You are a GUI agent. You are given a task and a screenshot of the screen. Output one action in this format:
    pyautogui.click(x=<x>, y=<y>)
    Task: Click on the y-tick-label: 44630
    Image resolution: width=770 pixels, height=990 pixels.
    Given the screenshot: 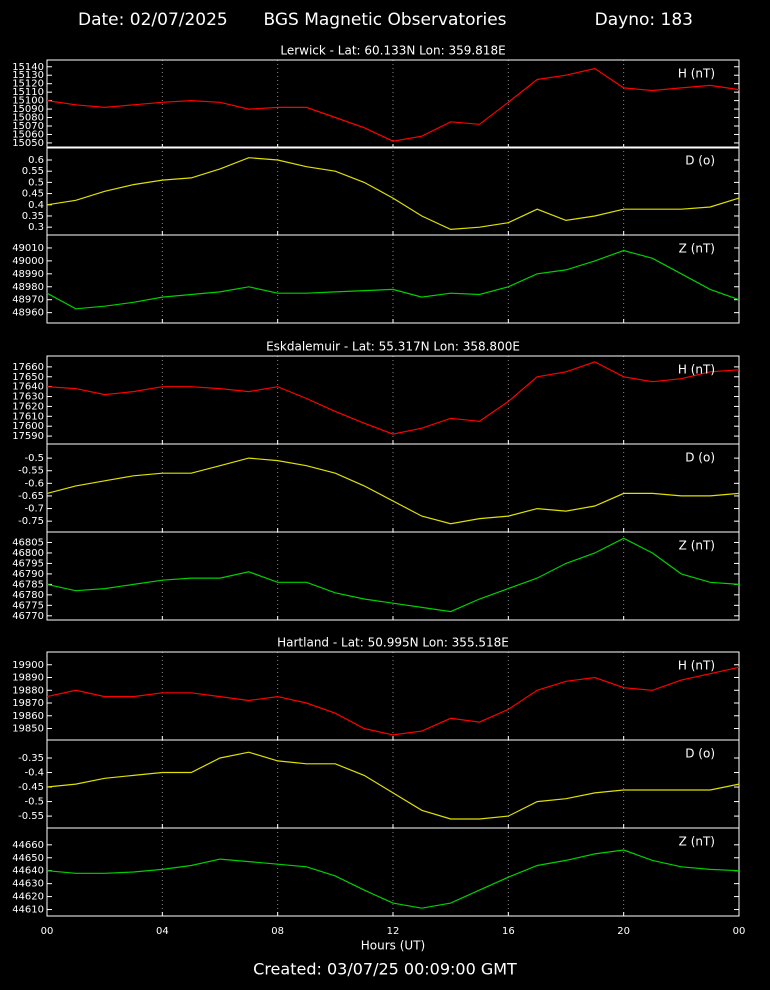 What is the action you would take?
    pyautogui.click(x=28, y=884)
    